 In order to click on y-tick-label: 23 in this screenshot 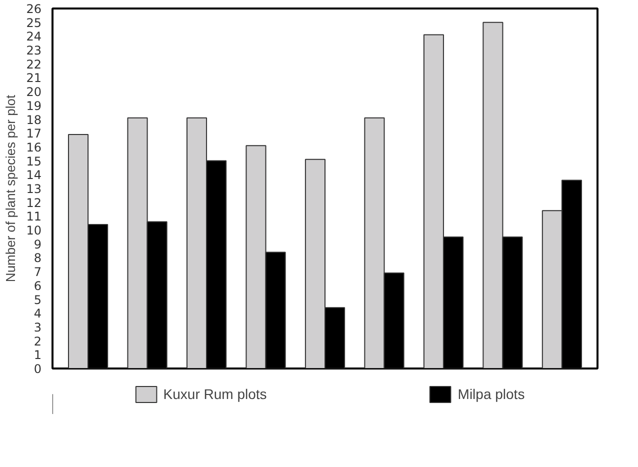, I will do `click(34, 51)`.